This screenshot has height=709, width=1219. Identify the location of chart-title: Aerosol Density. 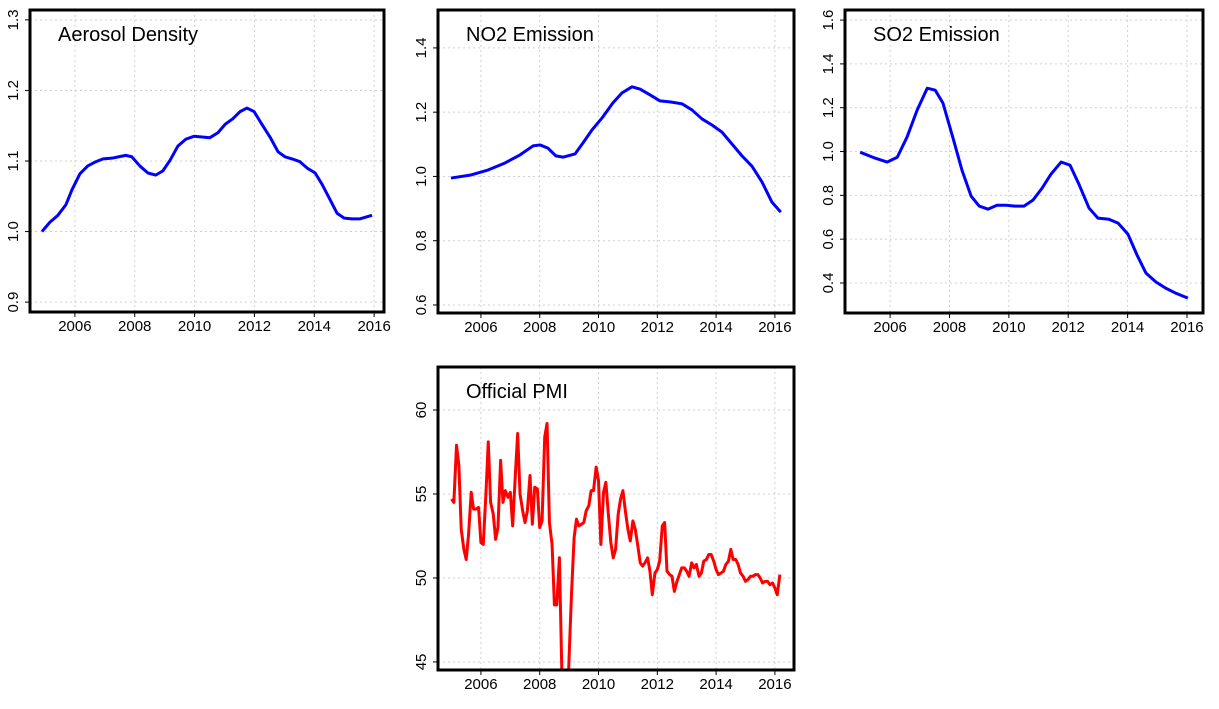
(128, 35).